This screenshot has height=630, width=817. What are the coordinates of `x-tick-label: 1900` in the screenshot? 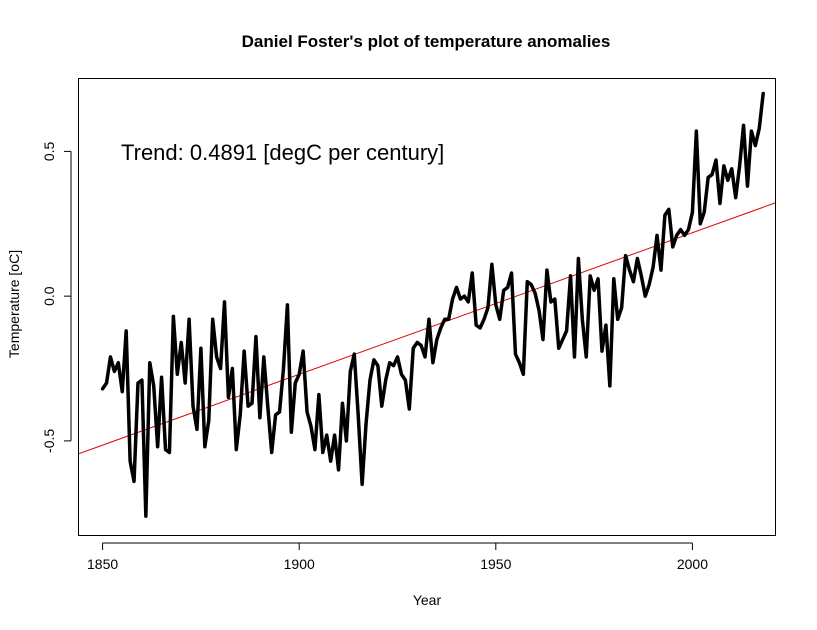 It's located at (299, 564).